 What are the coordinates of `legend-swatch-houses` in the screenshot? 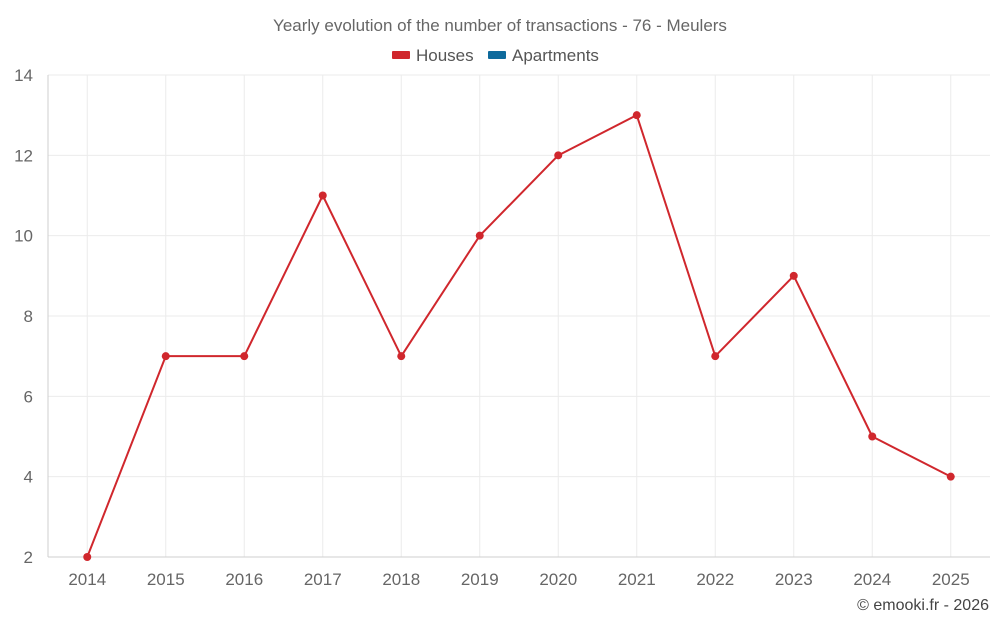 It's located at (401, 55).